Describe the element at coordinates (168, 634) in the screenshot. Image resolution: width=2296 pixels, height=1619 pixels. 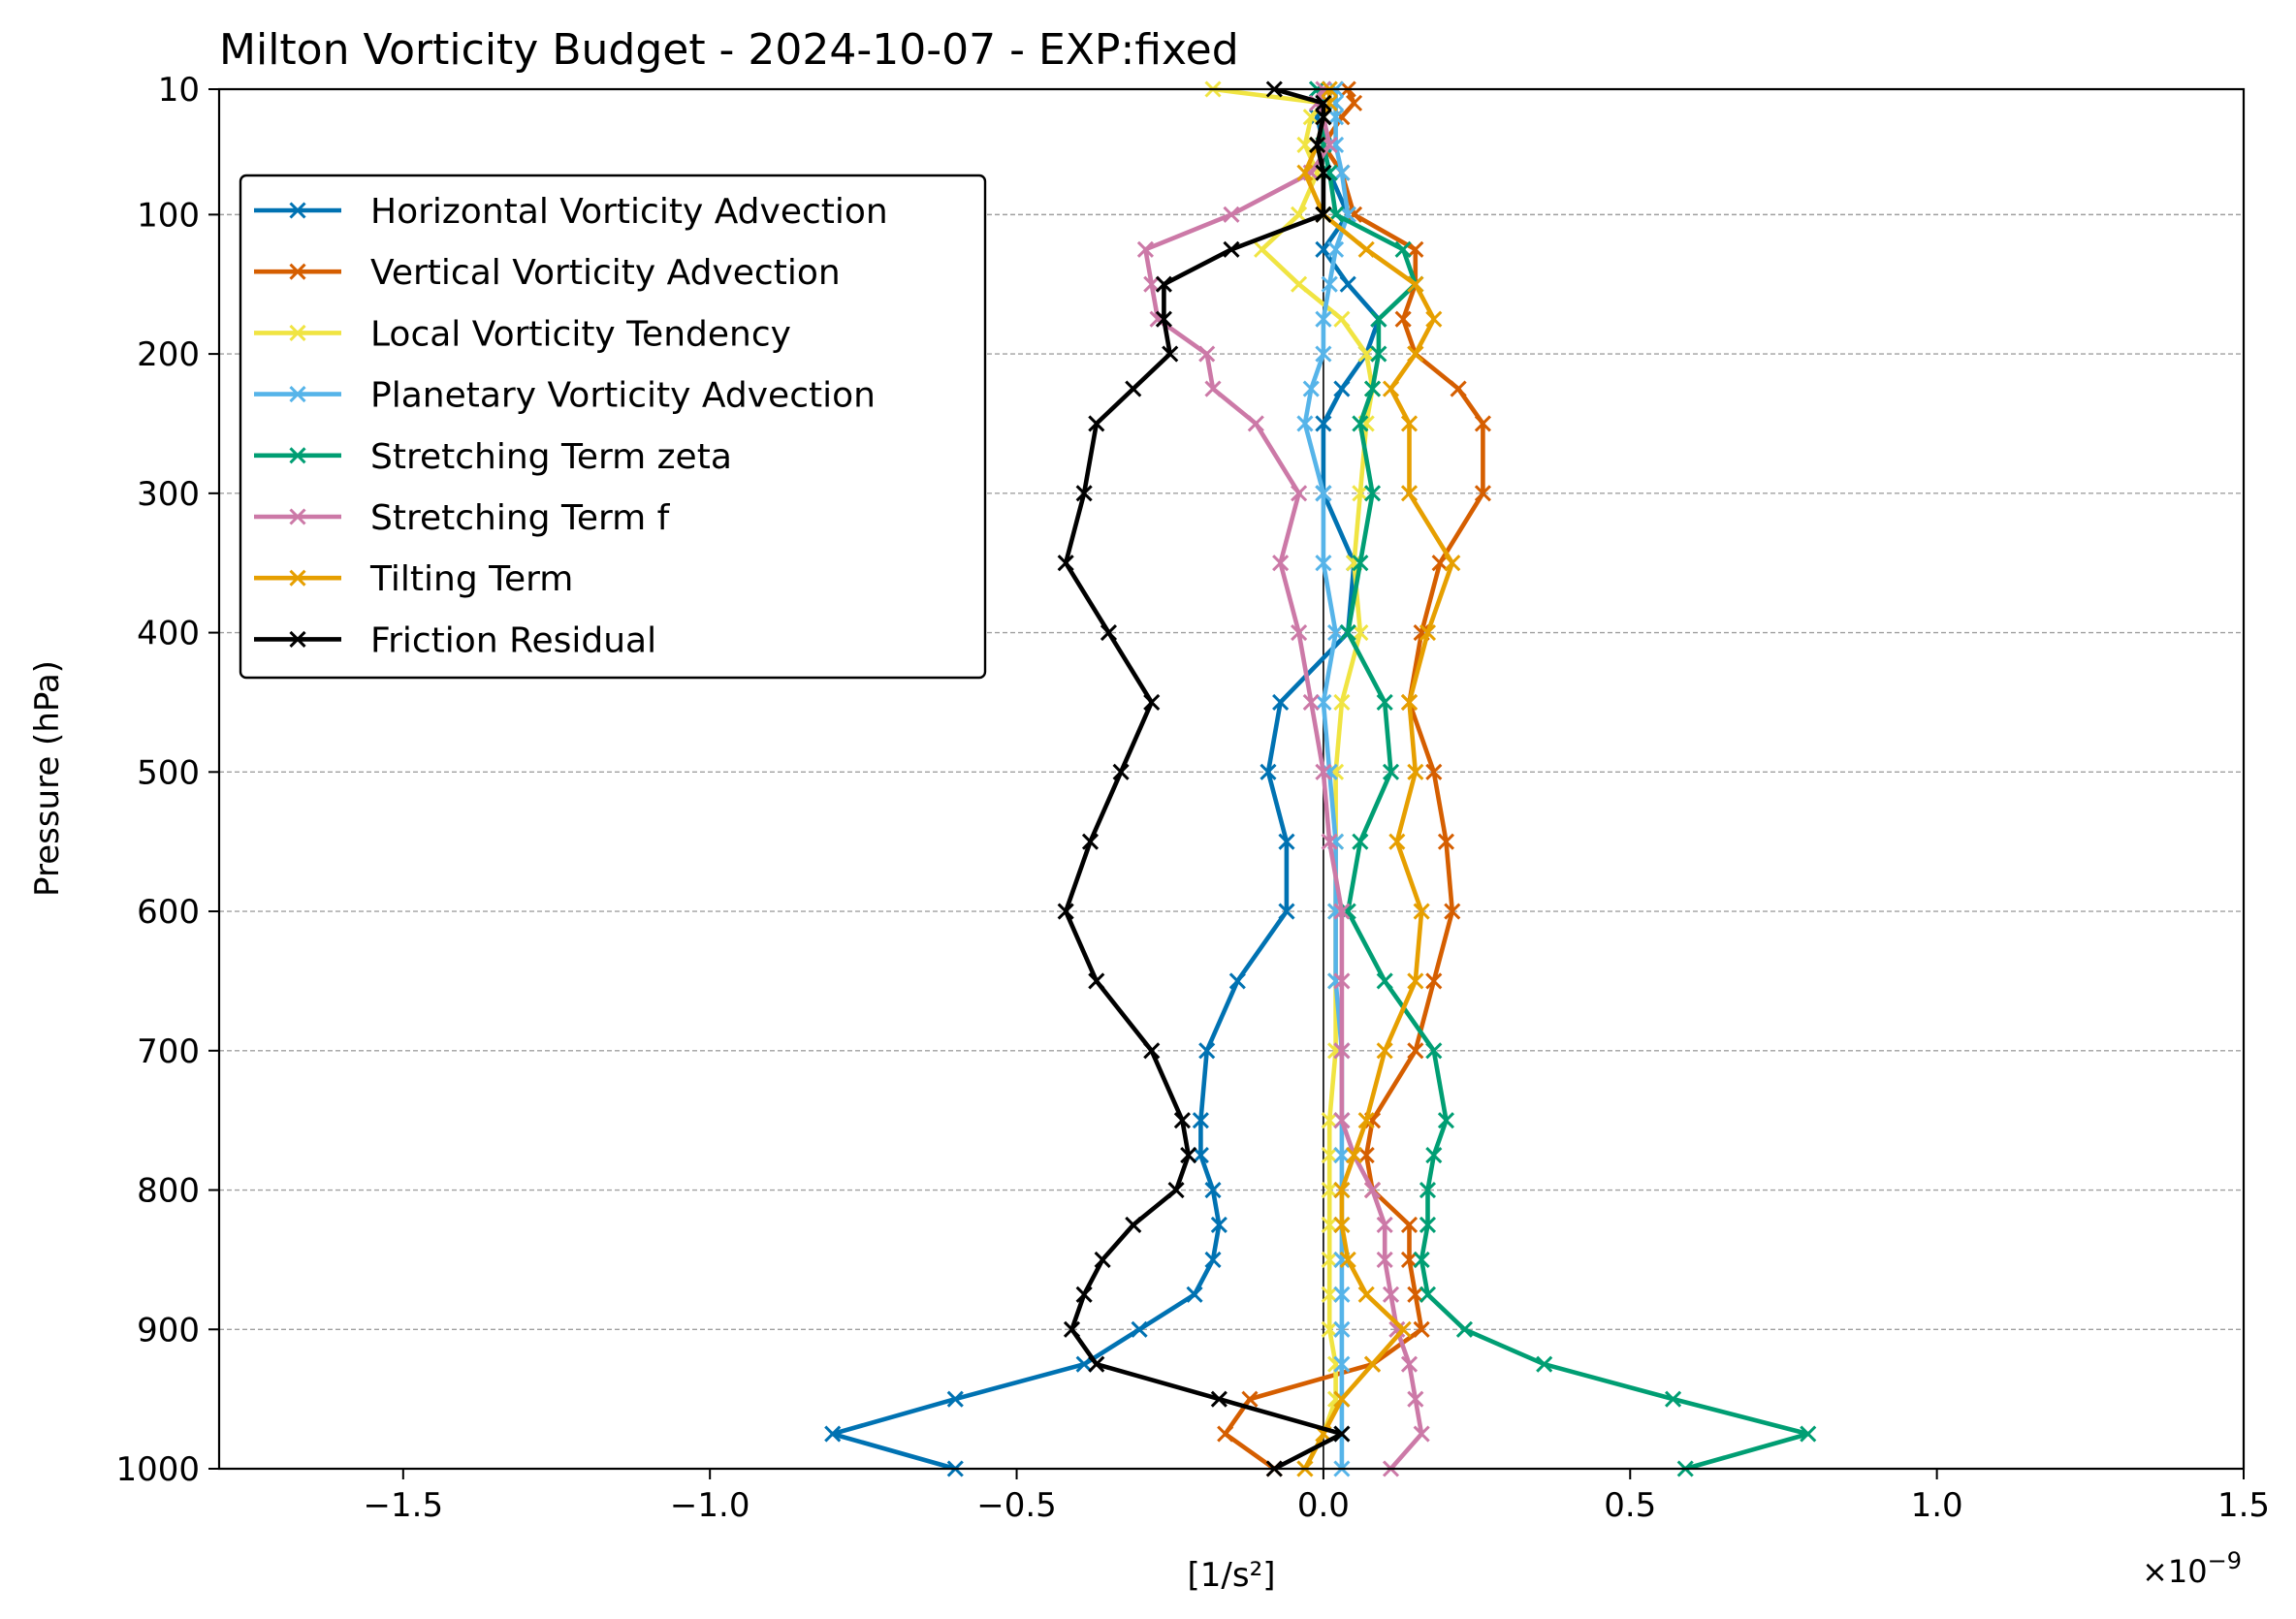
I see `y-tick-label: 400` at that location.